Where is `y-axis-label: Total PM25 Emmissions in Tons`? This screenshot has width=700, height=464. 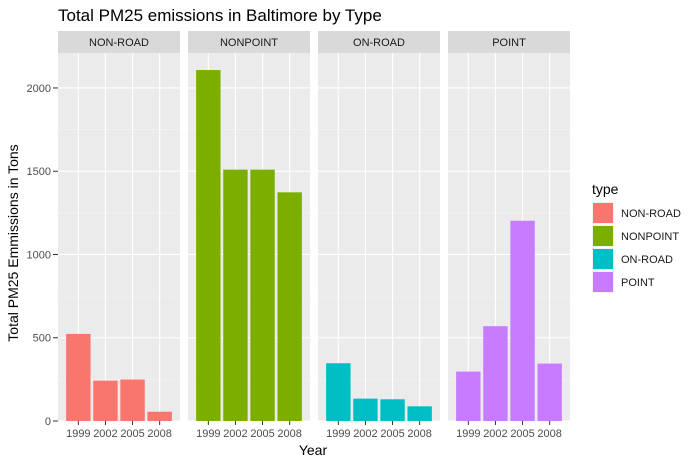 y-axis-label: Total PM25 Emmissions in Tons is located at coordinates (13, 242).